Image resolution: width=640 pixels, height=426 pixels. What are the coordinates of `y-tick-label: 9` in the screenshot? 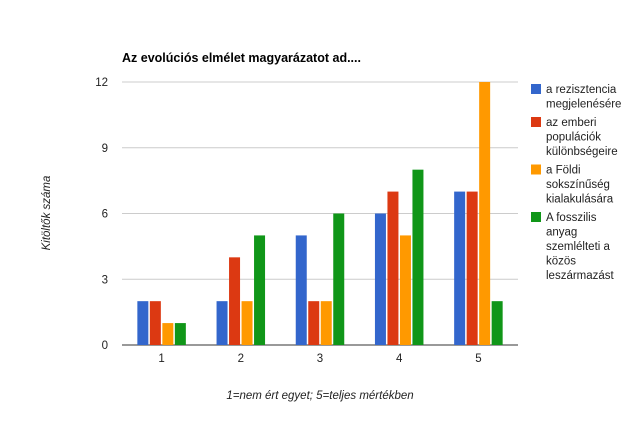 It's located at (105, 149).